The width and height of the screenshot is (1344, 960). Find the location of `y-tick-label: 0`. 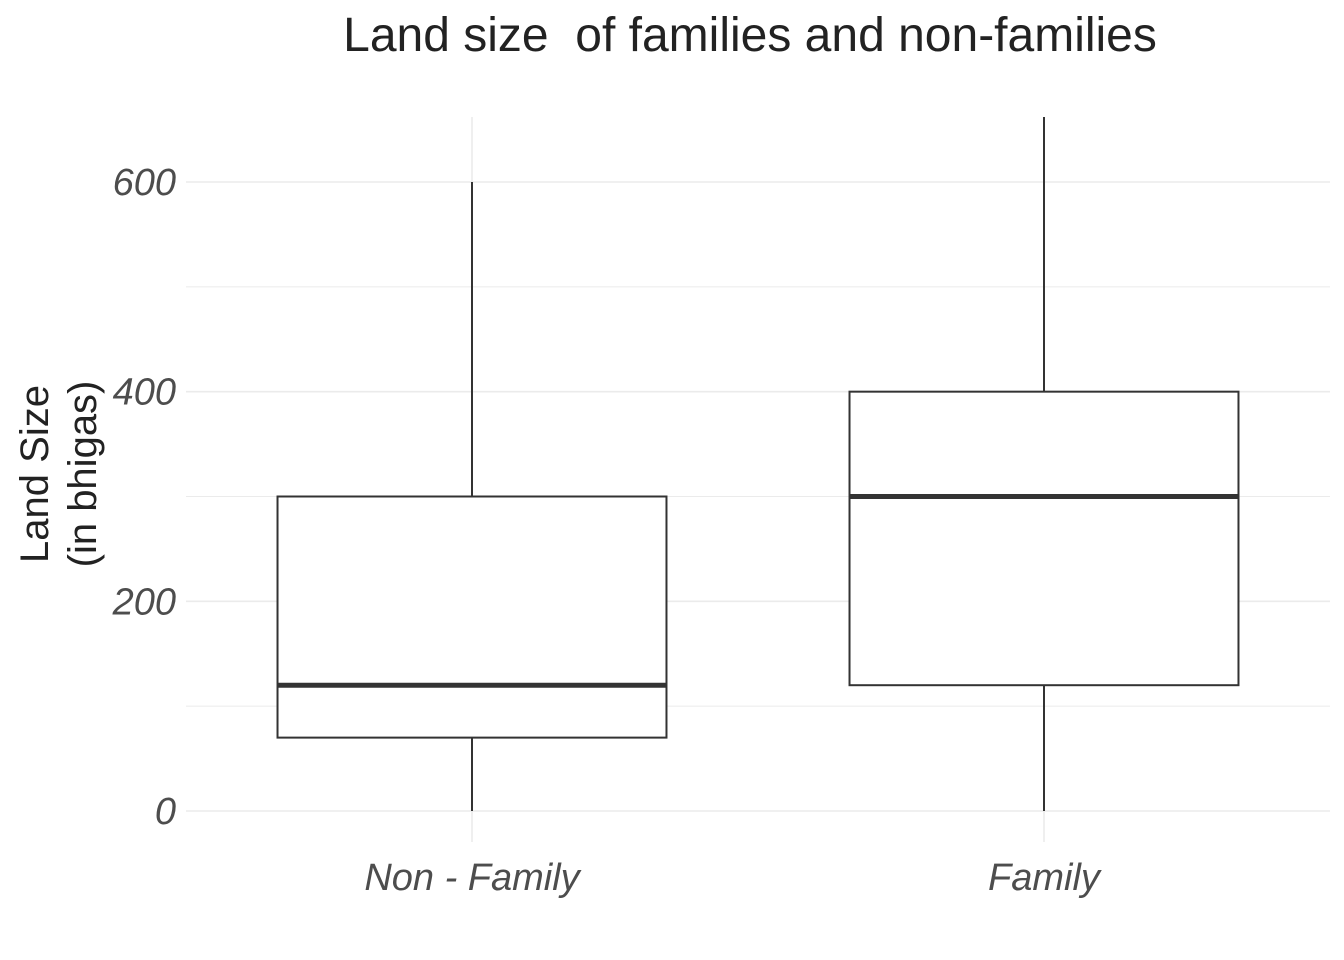

y-tick-label: 0 is located at coordinates (165, 812).